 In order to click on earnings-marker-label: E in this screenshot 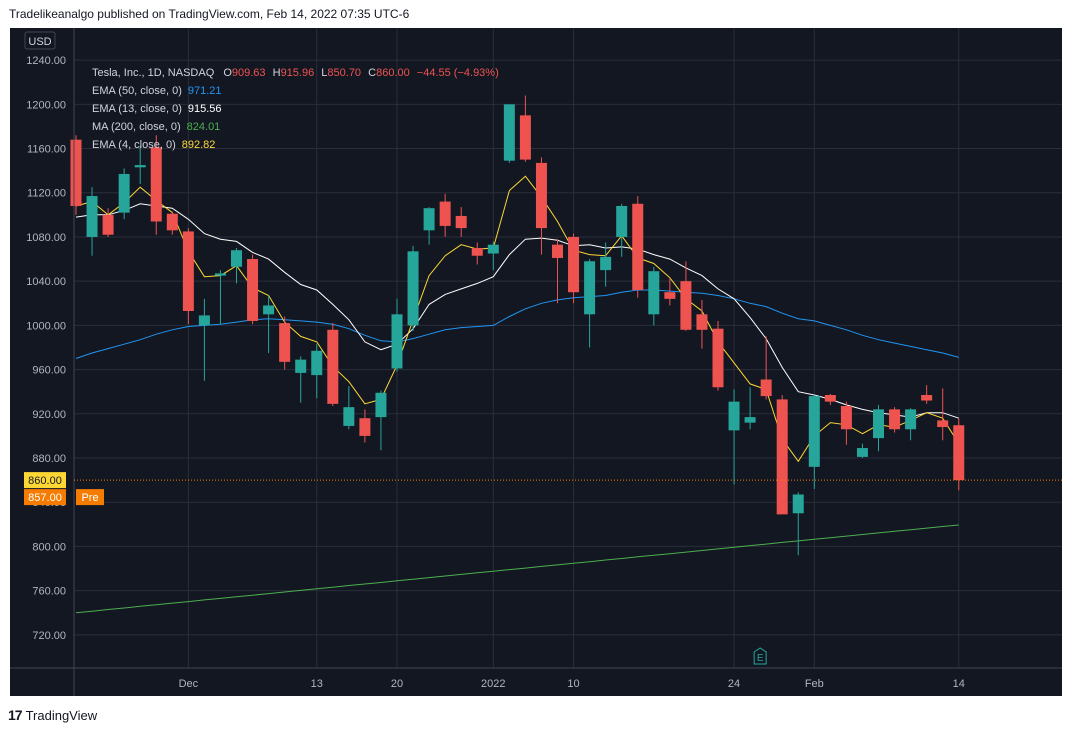, I will do `click(760, 658)`.